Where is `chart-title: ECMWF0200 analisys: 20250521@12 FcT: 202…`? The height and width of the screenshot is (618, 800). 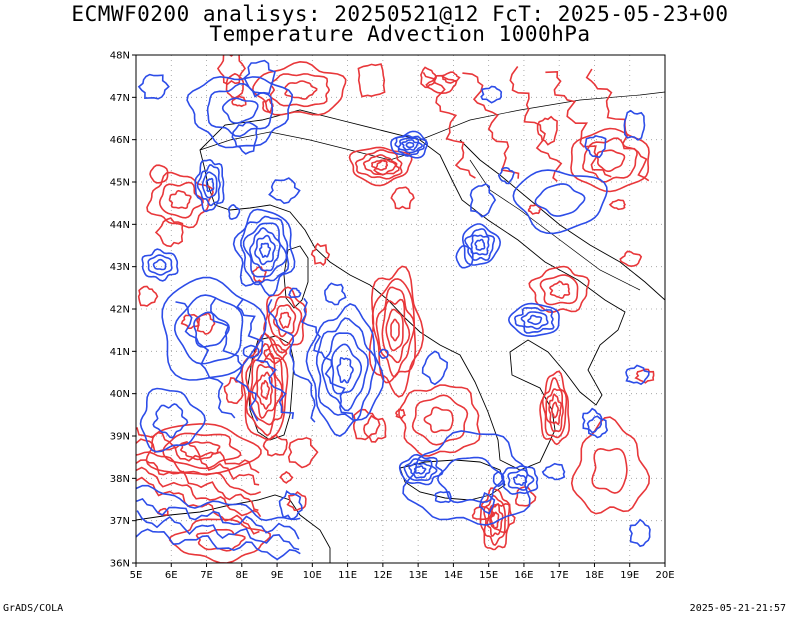 chart-title: ECMWF0200 analisys: 20250521@12 FcT: 202… is located at coordinates (400, 14).